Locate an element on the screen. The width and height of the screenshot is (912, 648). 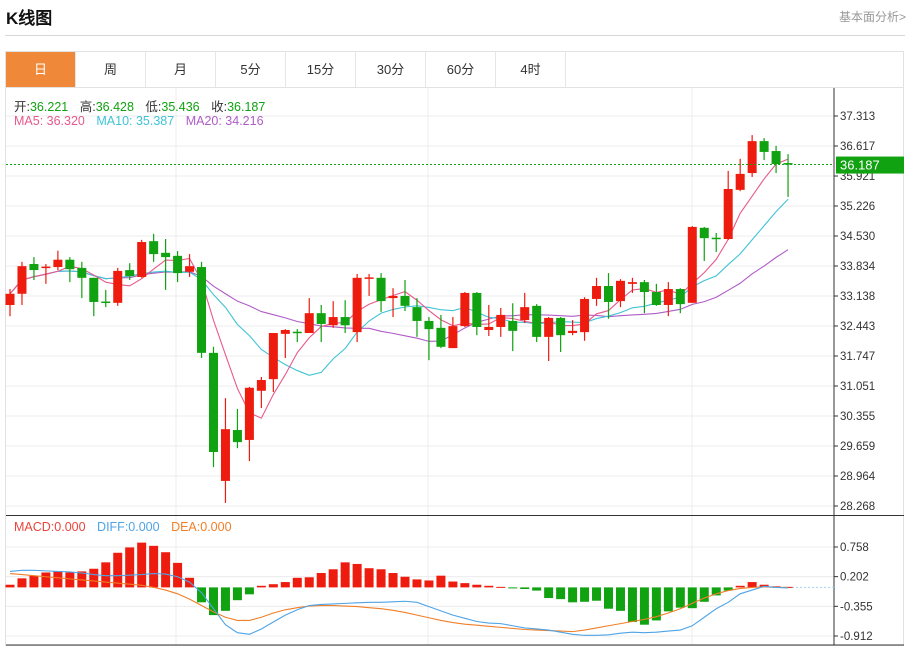
low-label: 低: is located at coordinates (153, 107).